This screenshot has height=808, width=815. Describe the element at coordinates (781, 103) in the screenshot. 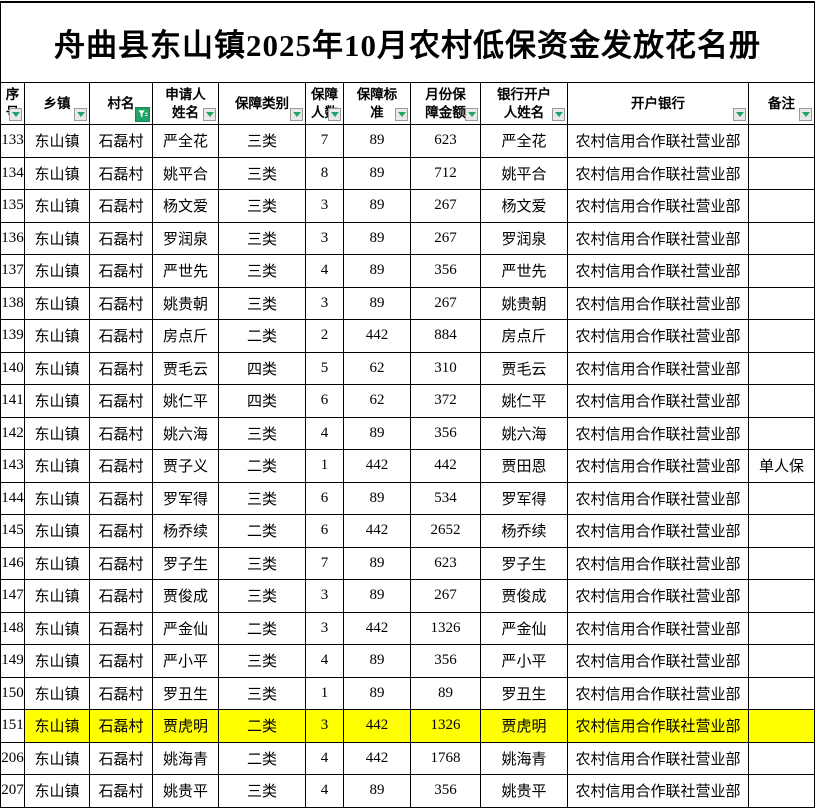

I see `column-header-remarks: 备注` at that location.